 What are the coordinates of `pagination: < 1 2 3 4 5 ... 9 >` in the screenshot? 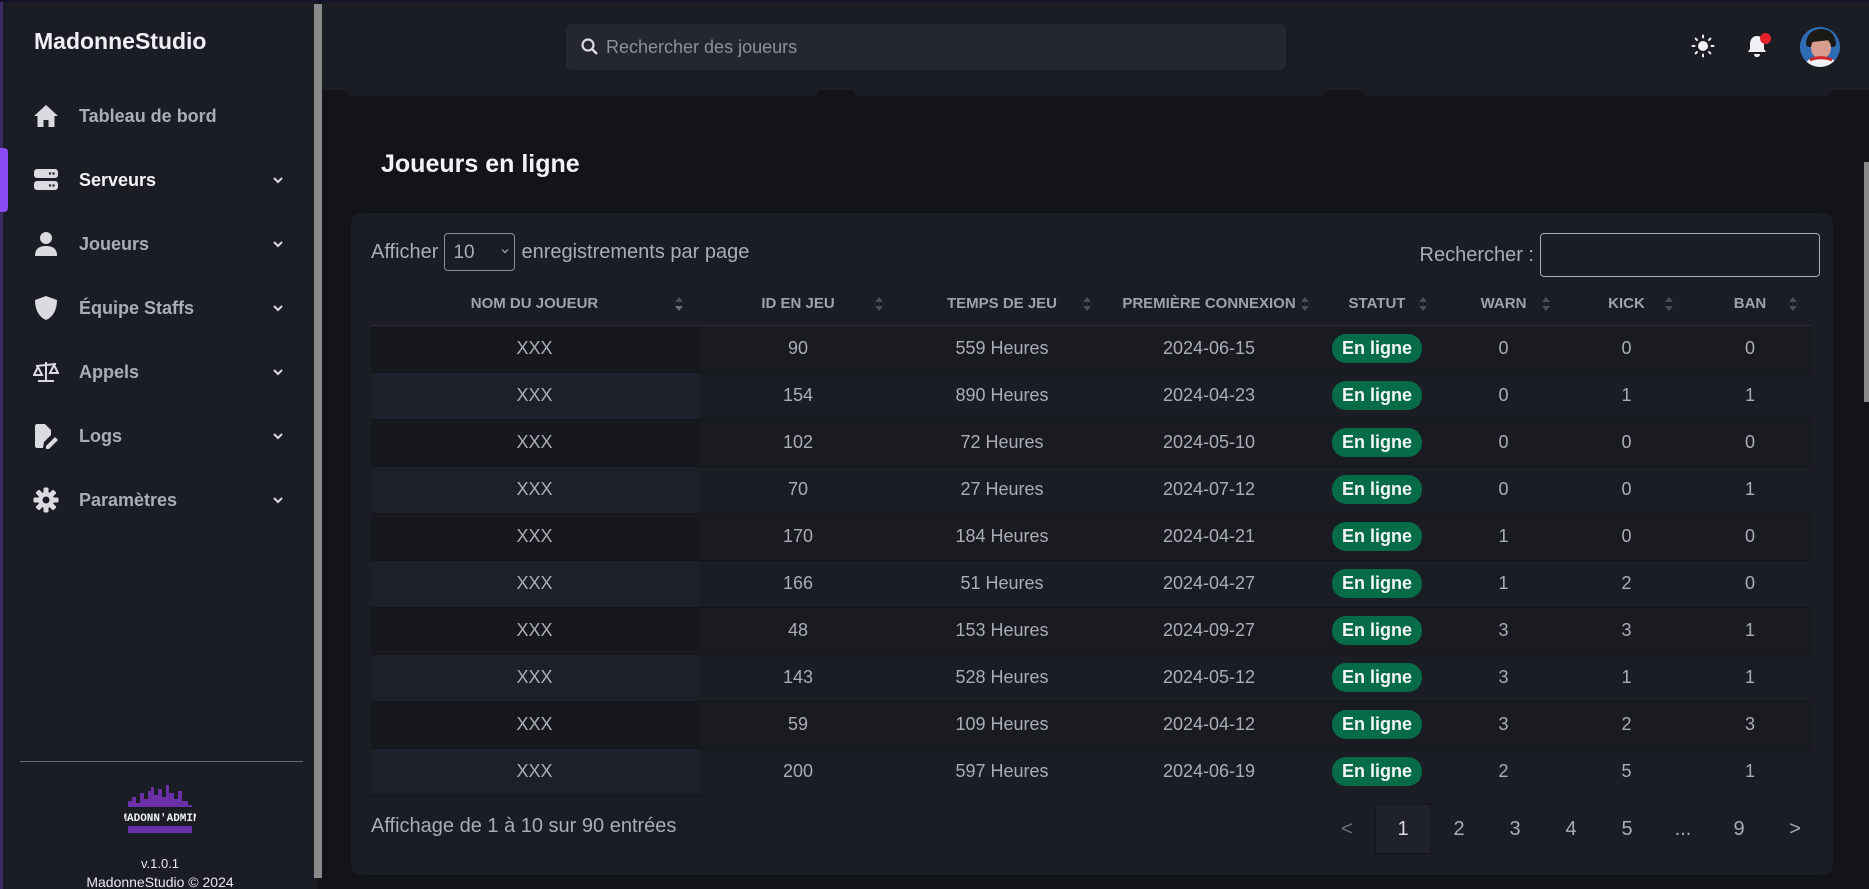 It's located at (1571, 829).